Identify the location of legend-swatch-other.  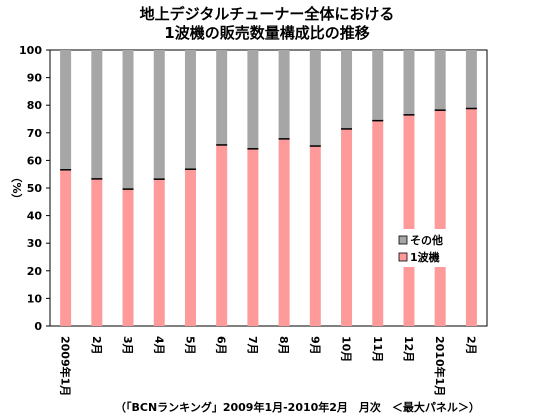
(403, 240).